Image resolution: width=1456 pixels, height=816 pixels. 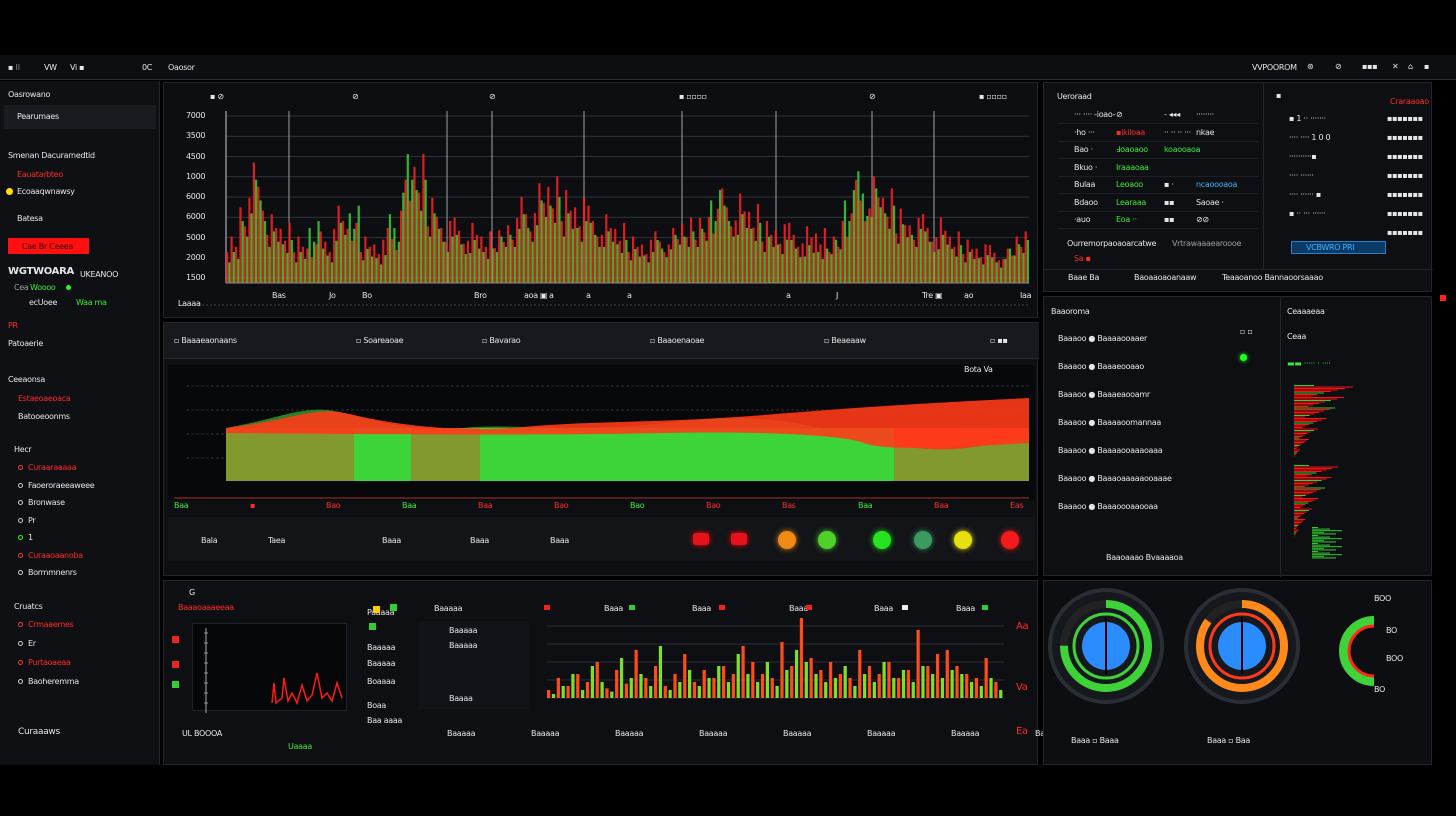 I want to click on list-item: Baaaoo ● Baaaeooaao, so click(x=1101, y=366).